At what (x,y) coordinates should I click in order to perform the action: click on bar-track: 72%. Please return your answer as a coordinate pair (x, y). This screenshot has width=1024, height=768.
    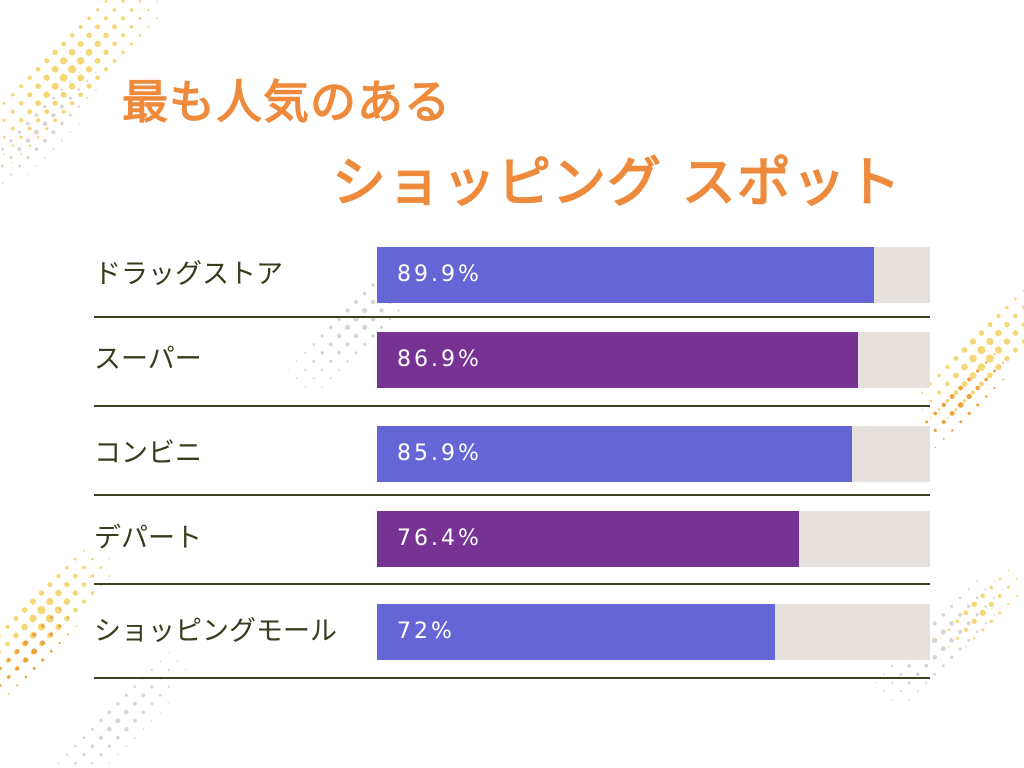
    Looking at the image, I should click on (653, 632).